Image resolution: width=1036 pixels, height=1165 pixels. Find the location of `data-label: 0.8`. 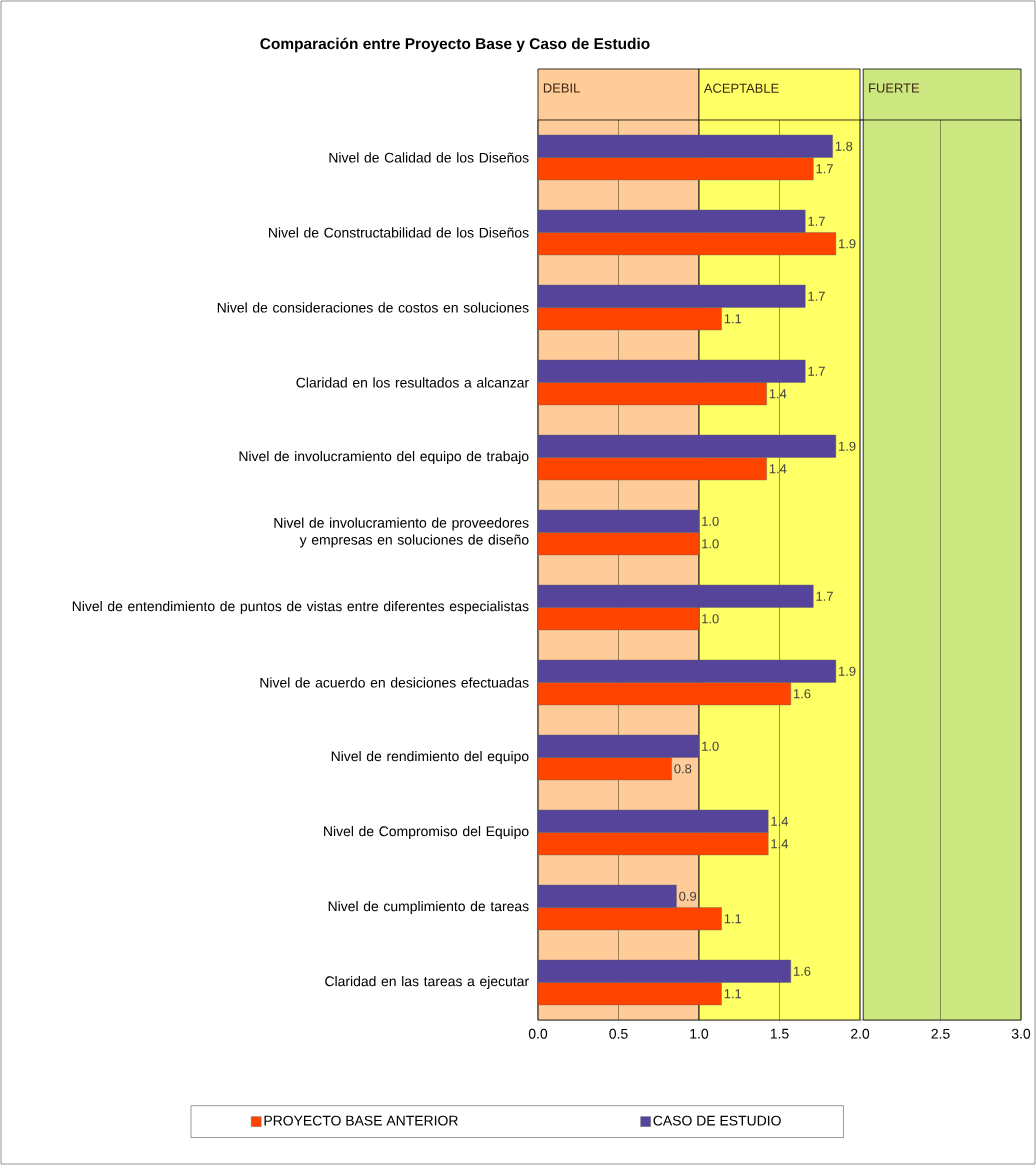

data-label: 0.8 is located at coordinates (683, 769).